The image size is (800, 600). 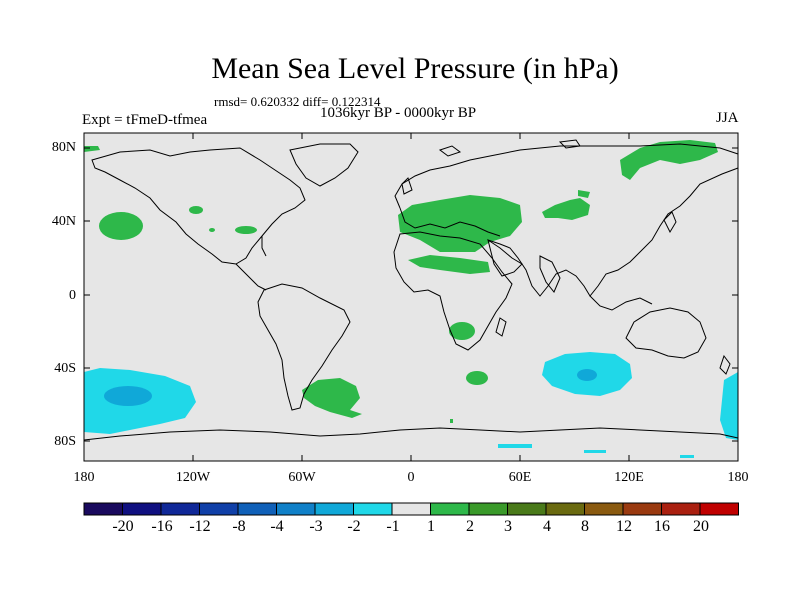 I want to click on lon-tick-120w: 120W, so click(x=193, y=477).